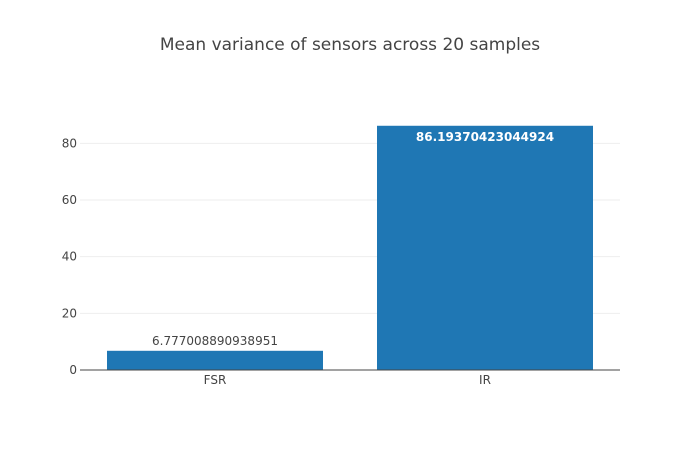 This screenshot has height=450, width=700. What do you see at coordinates (485, 137) in the screenshot?
I see `data-label: 86.19370423044924` at bounding box center [485, 137].